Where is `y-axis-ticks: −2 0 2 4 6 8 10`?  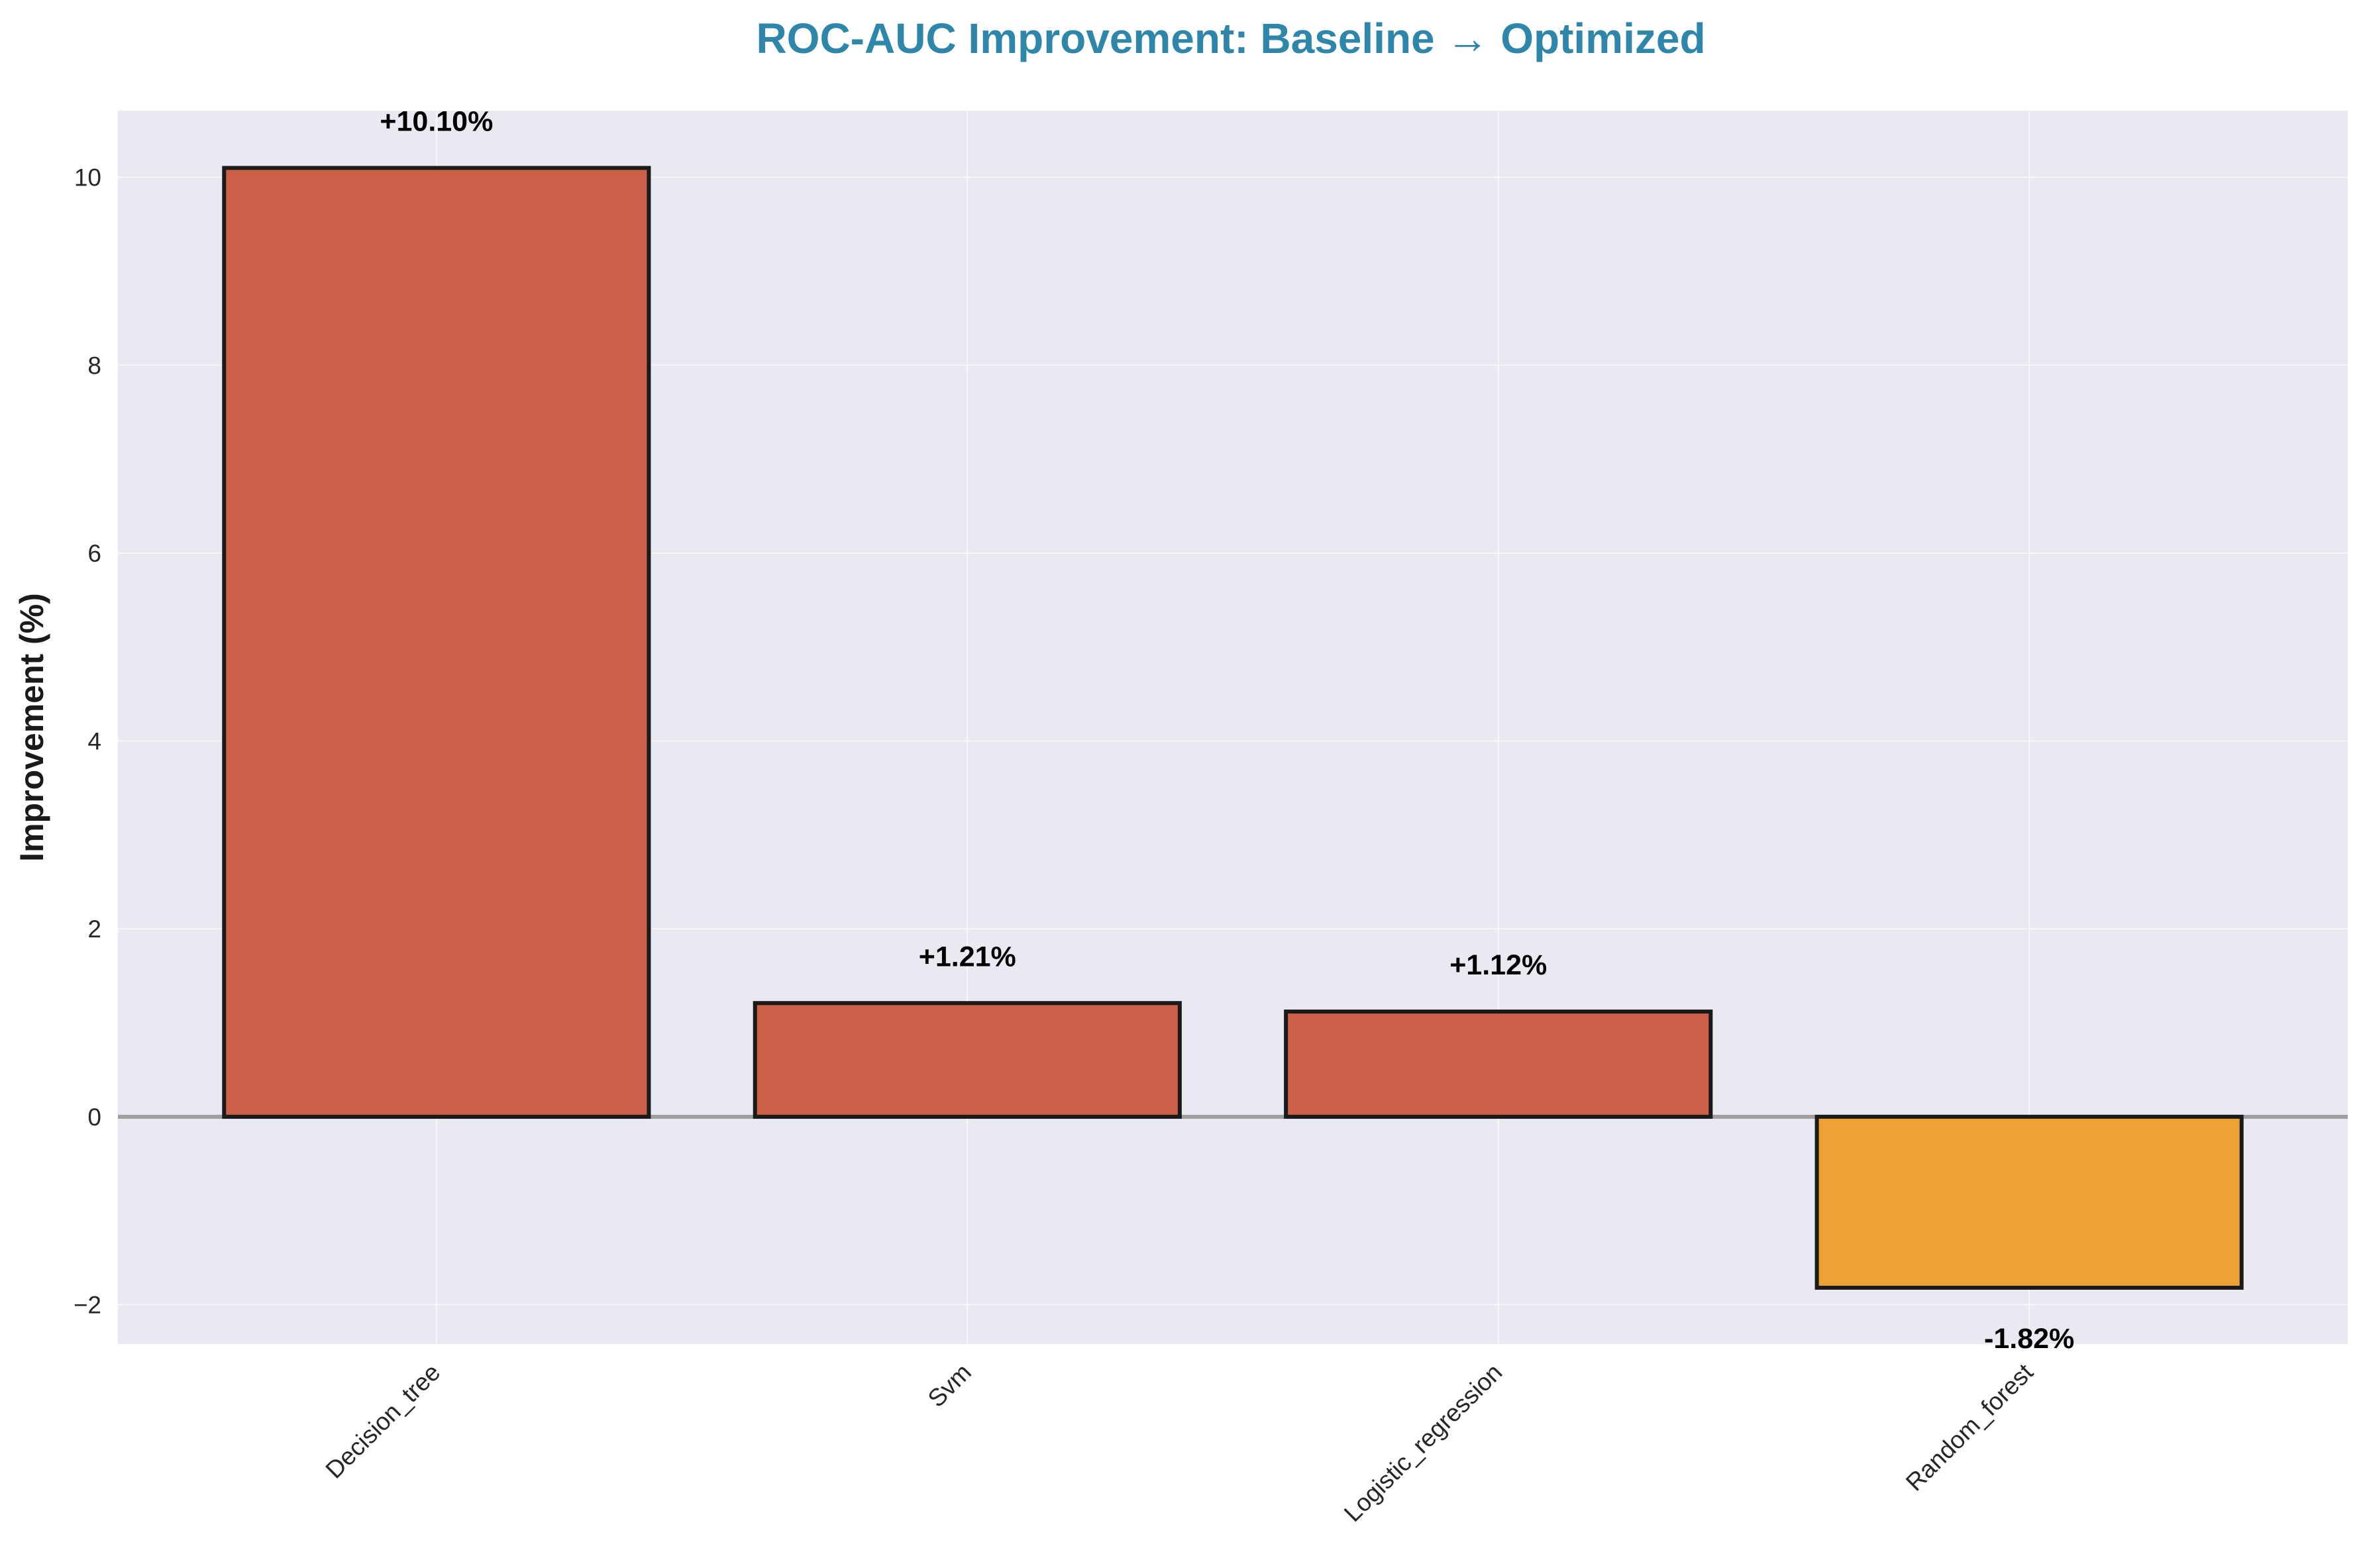 y-axis-ticks: −2 0 2 4 6 8 10 is located at coordinates (87, 741).